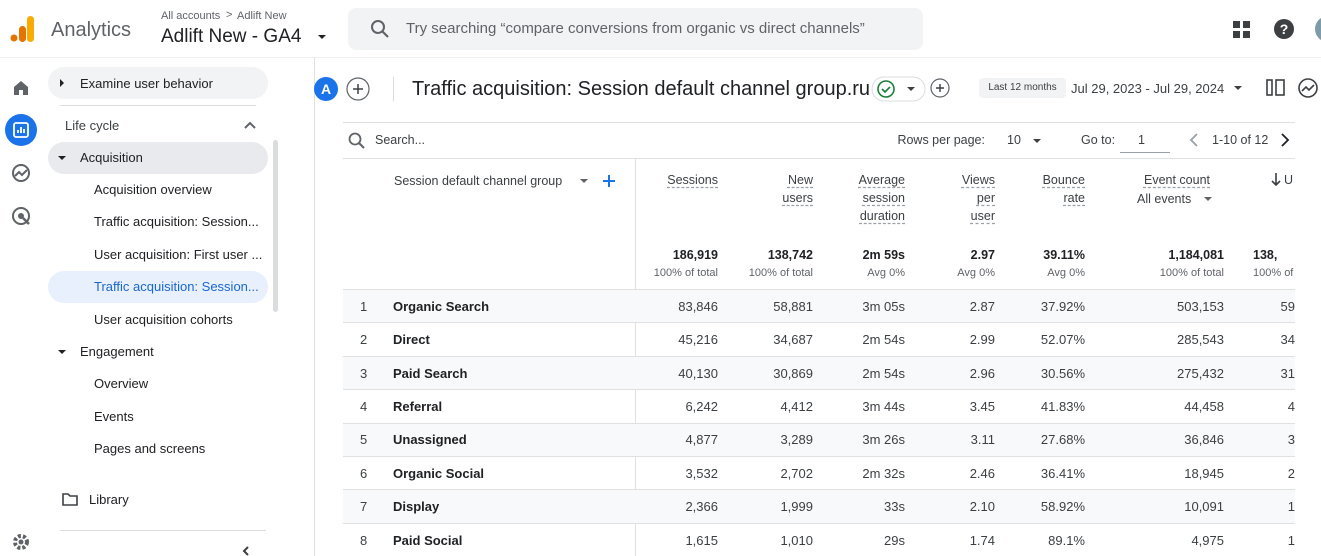  I want to click on column-total-note: Avg 0%, so click(886, 272).